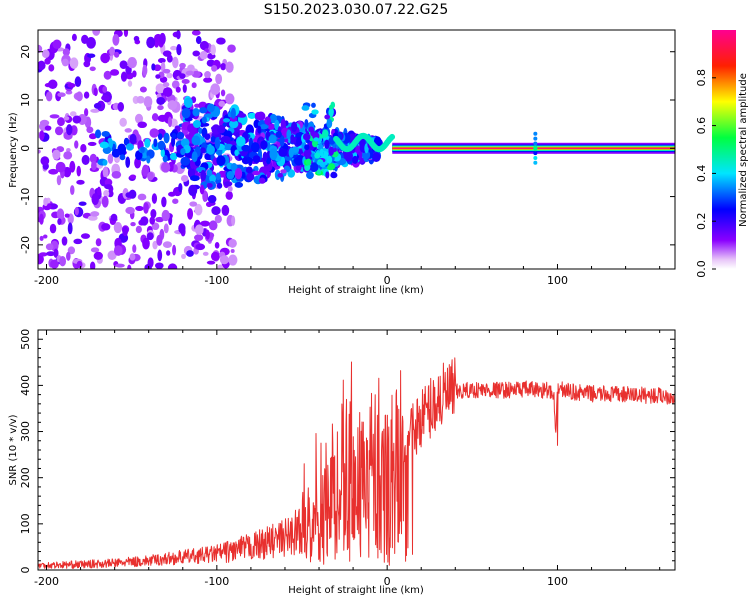 The width and height of the screenshot is (750, 600). What do you see at coordinates (46, 280) in the screenshot?
I see `x-tick-label: -200` at bounding box center [46, 280].